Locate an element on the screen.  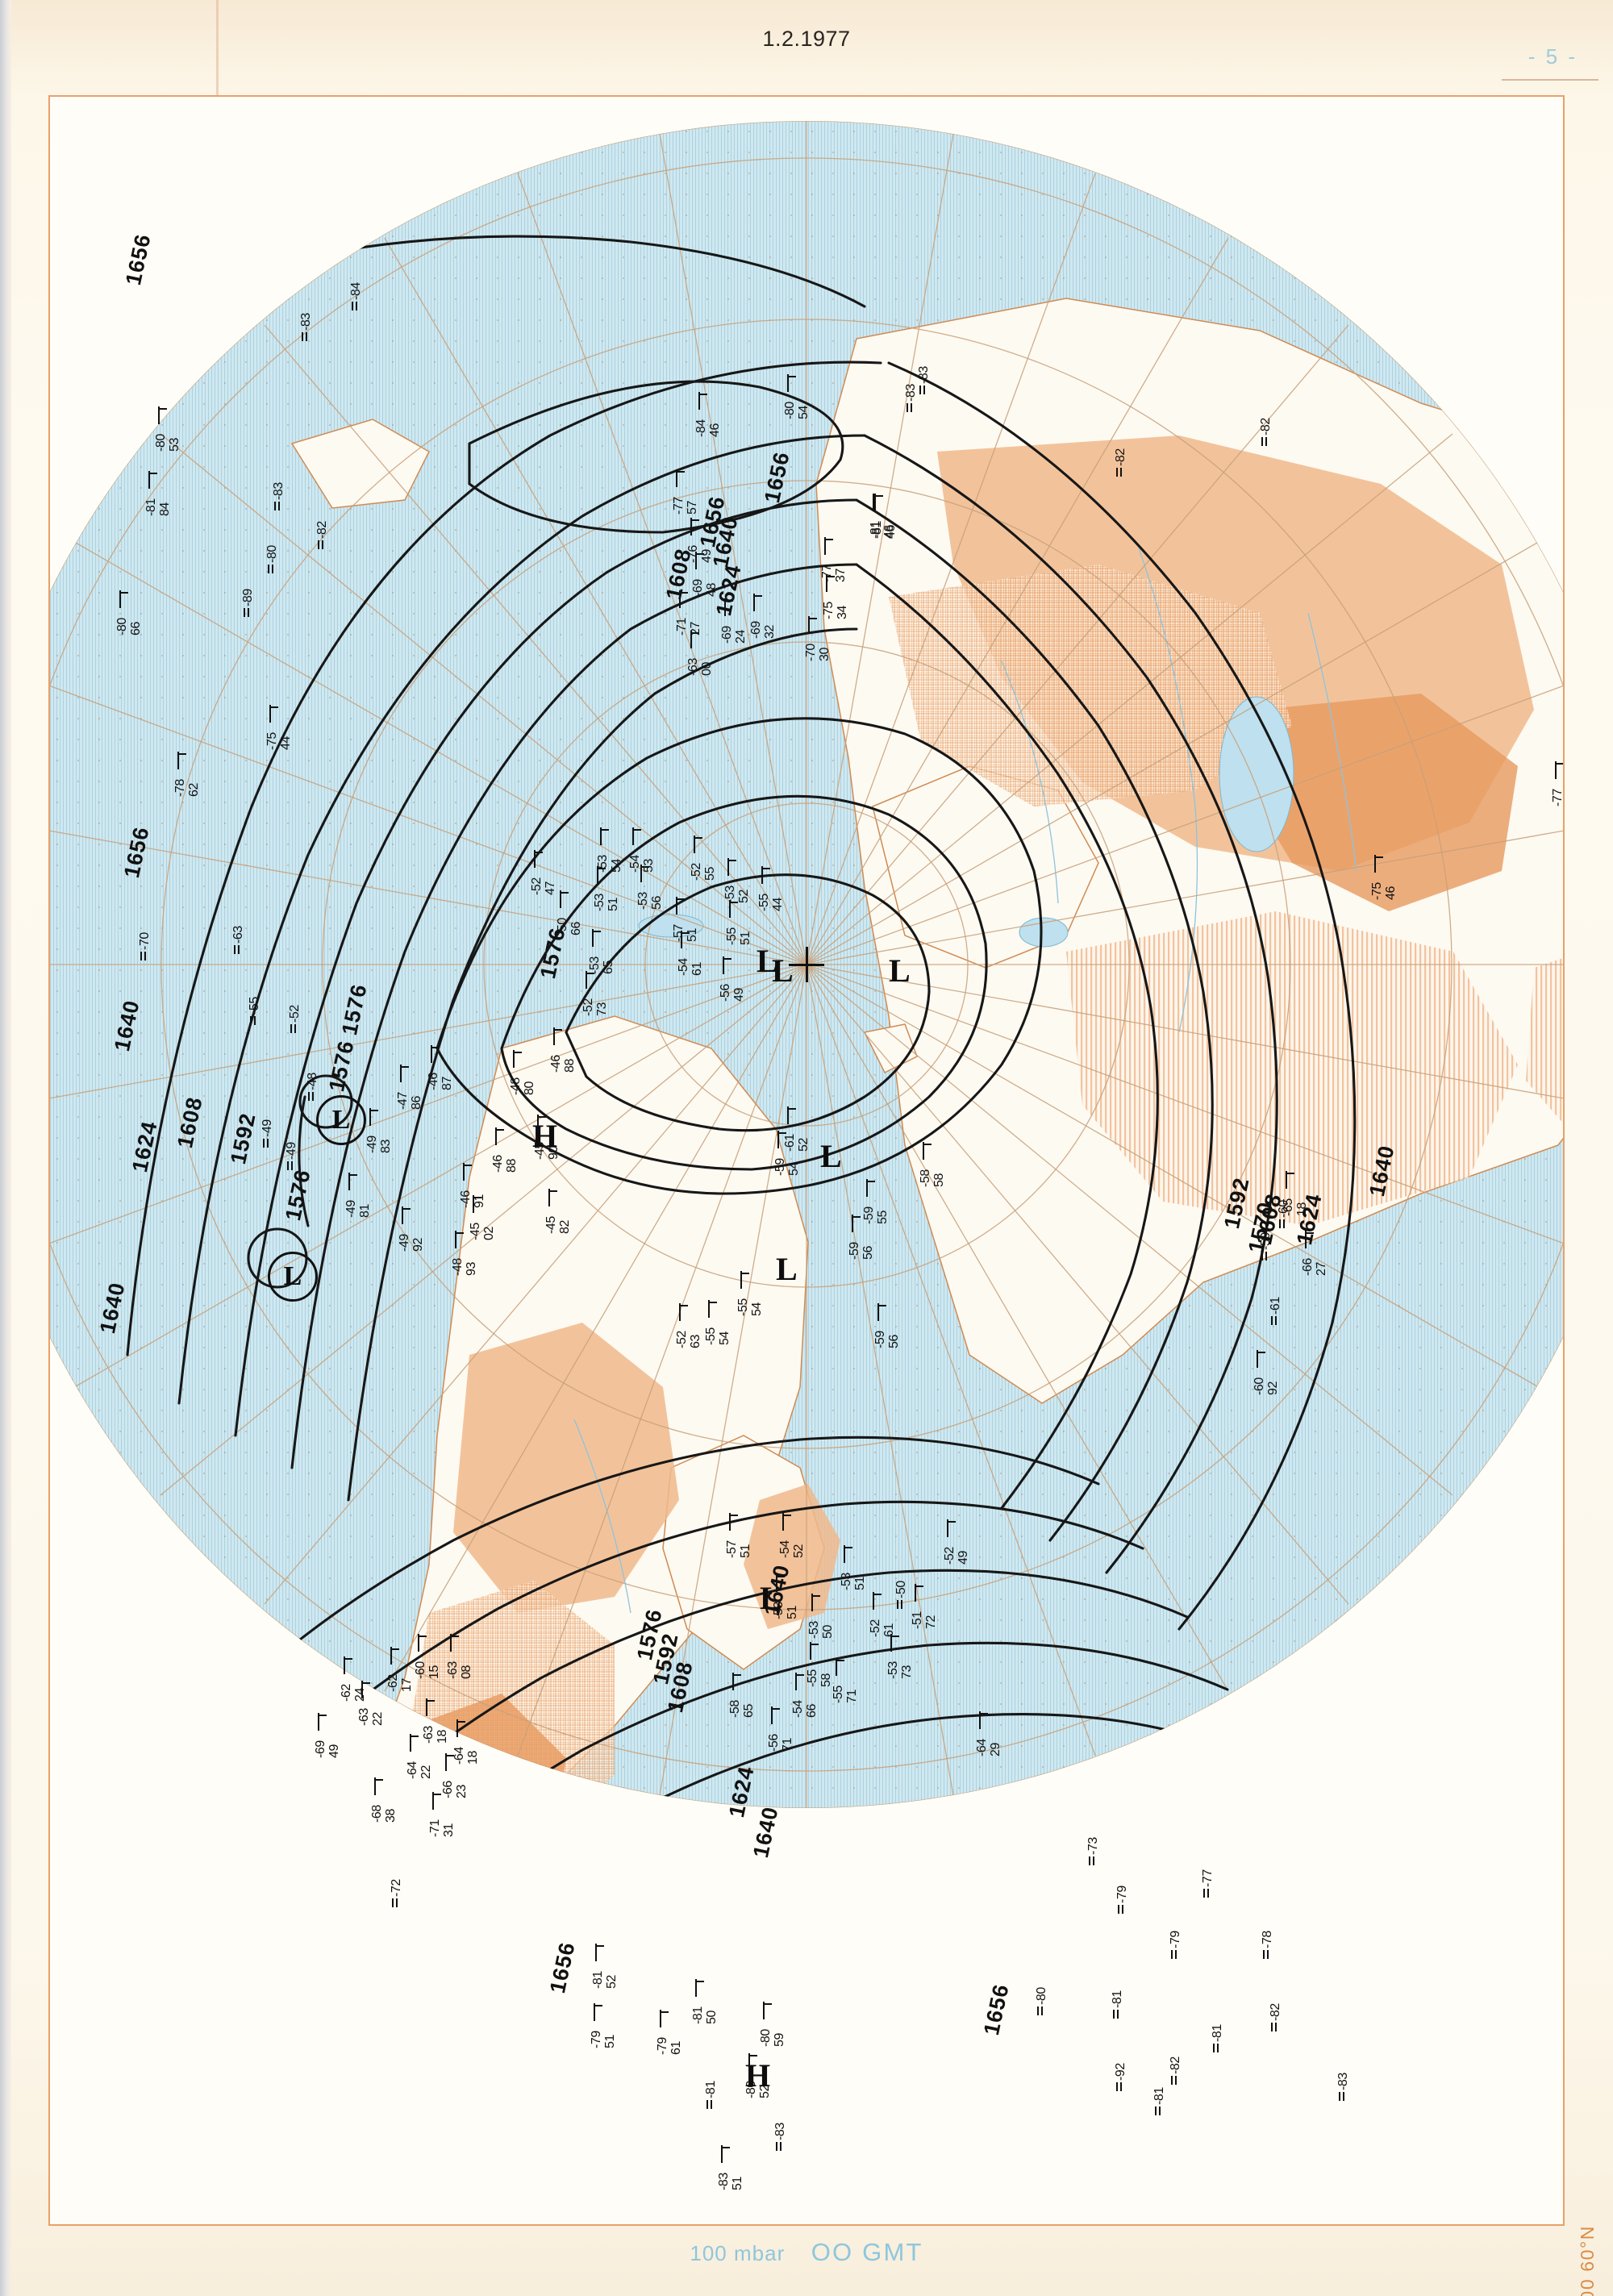
station-dewpoint: 37 is located at coordinates (841, 575).